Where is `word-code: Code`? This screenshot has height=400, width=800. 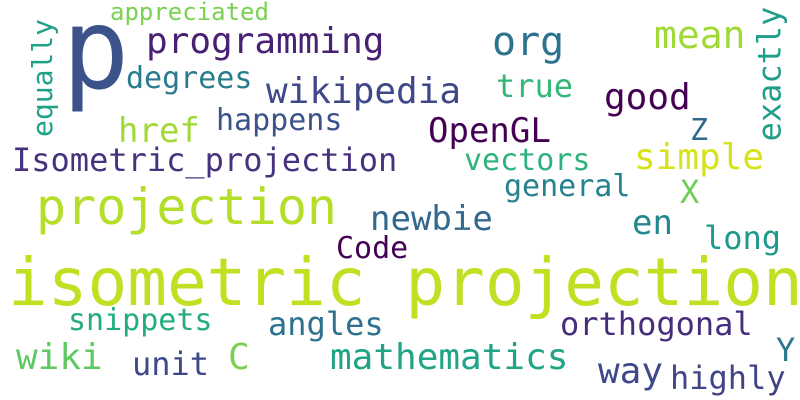 word-code: Code is located at coordinates (372, 248).